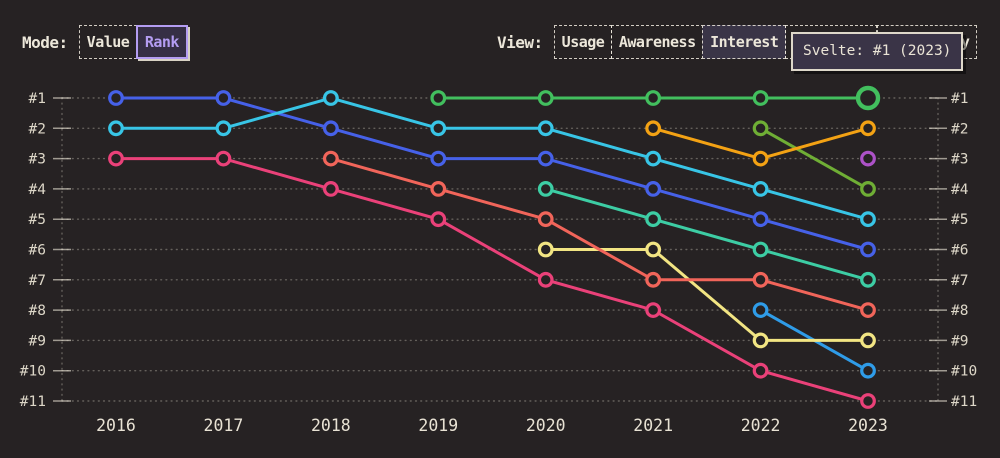  What do you see at coordinates (330, 98) in the screenshot?
I see `data-point-cyan-series-2018` at bounding box center [330, 98].